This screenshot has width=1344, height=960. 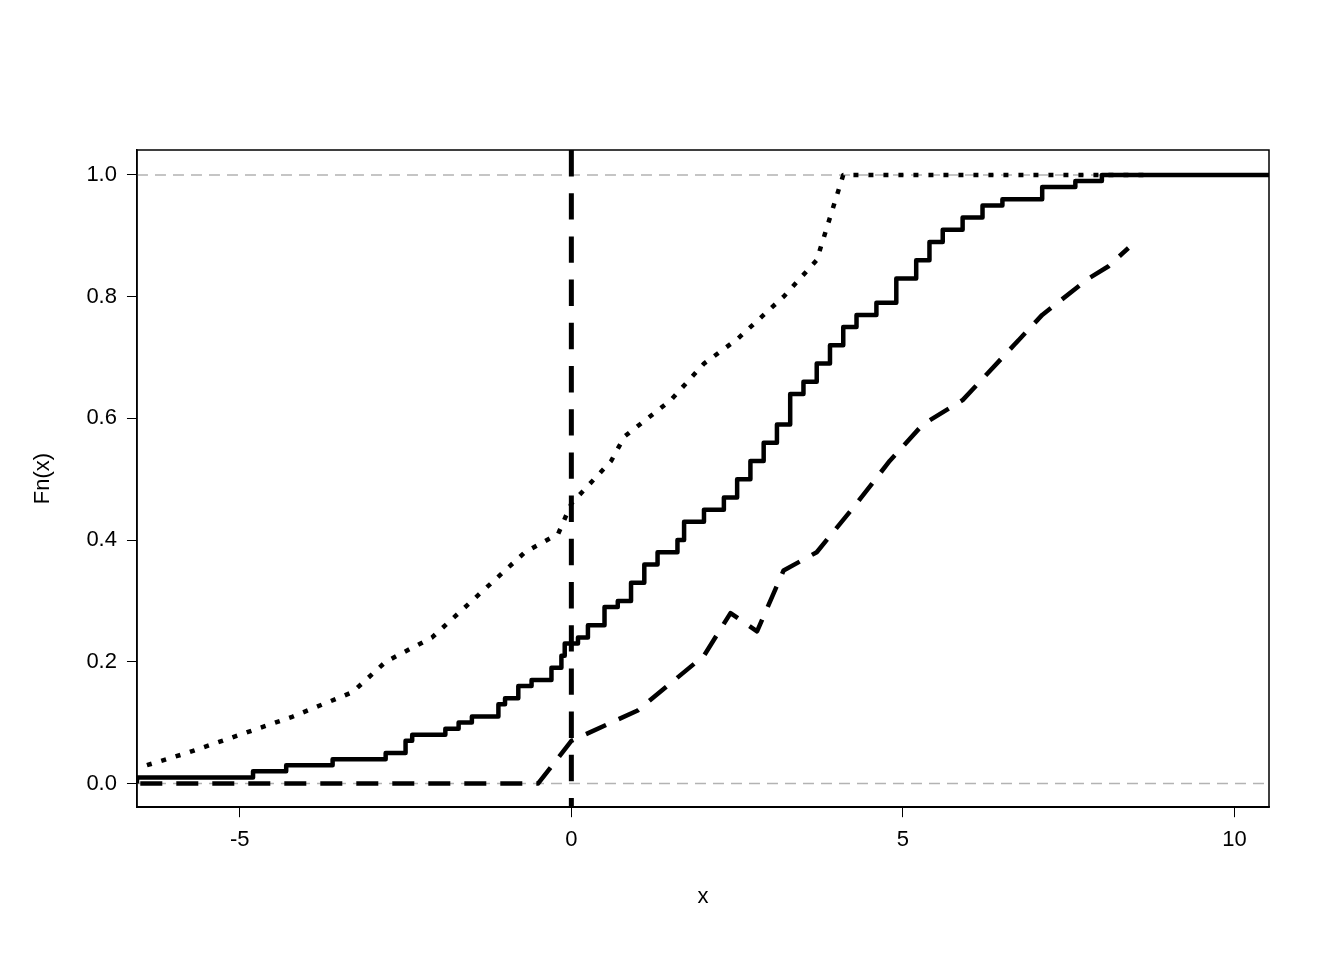 I want to click on y-tick-label: 0.6, so click(x=101, y=417).